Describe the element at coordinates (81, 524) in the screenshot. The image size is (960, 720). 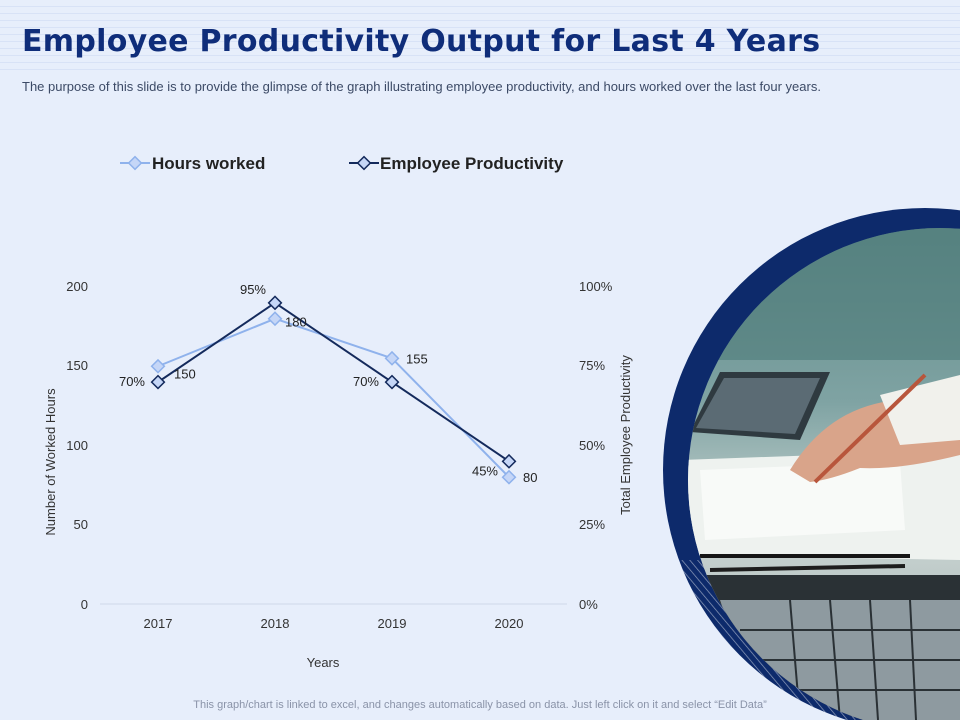
I see `y-left-tick: 50` at that location.